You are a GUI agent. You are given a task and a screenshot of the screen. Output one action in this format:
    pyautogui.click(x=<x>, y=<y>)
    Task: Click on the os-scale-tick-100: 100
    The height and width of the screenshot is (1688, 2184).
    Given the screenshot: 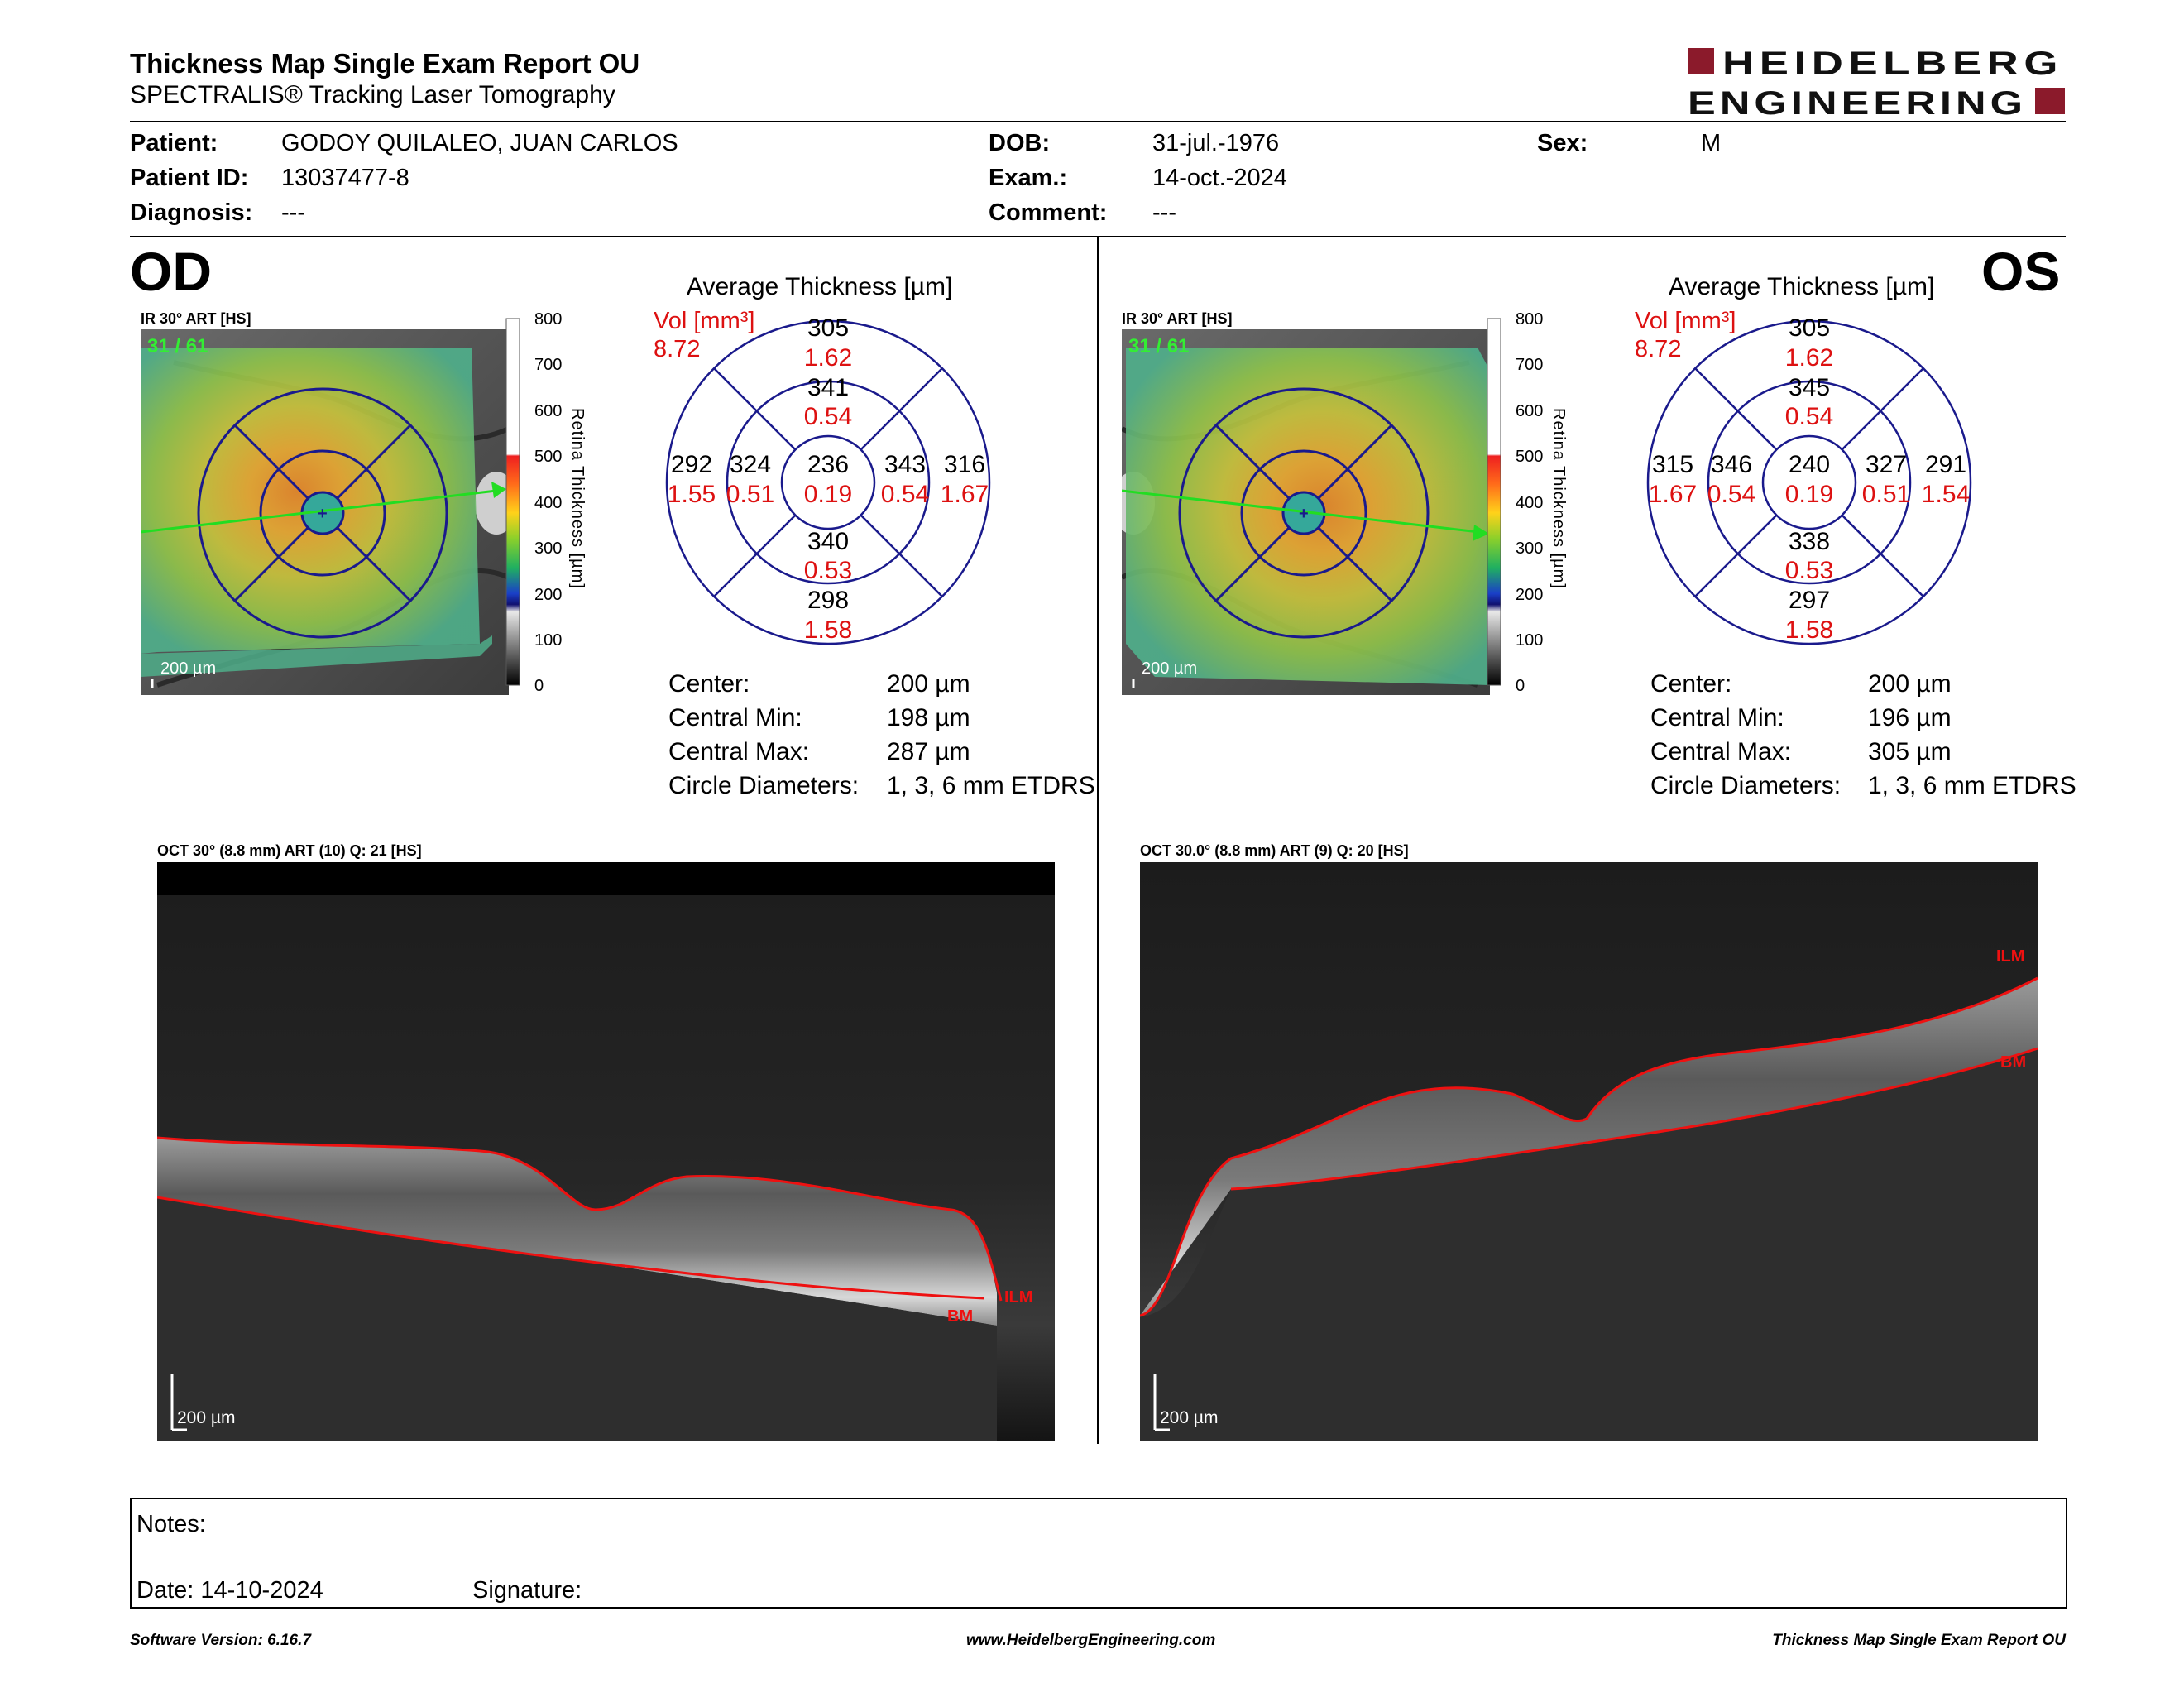 What is the action you would take?
    pyautogui.click(x=1529, y=640)
    